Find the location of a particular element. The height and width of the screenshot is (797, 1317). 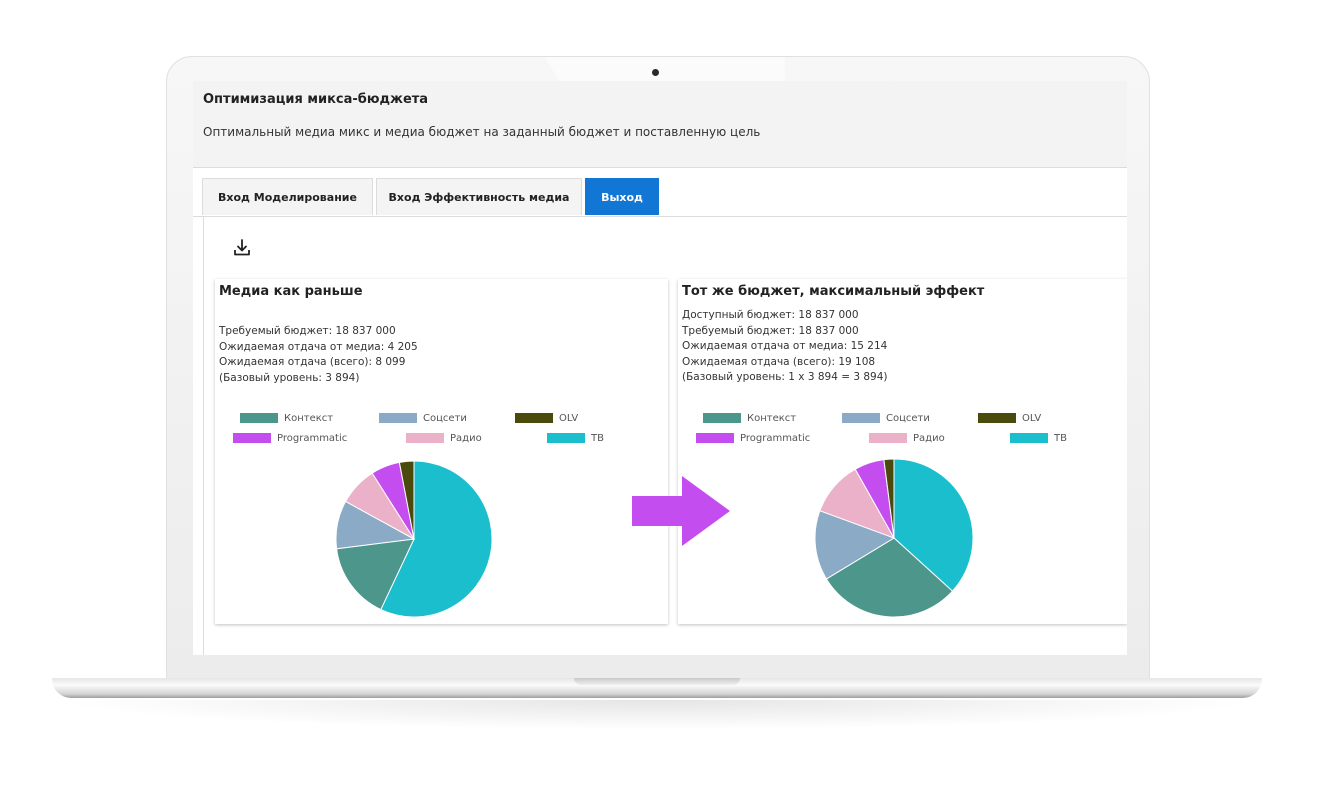

laptop-shadow is located at coordinates (657, 715).